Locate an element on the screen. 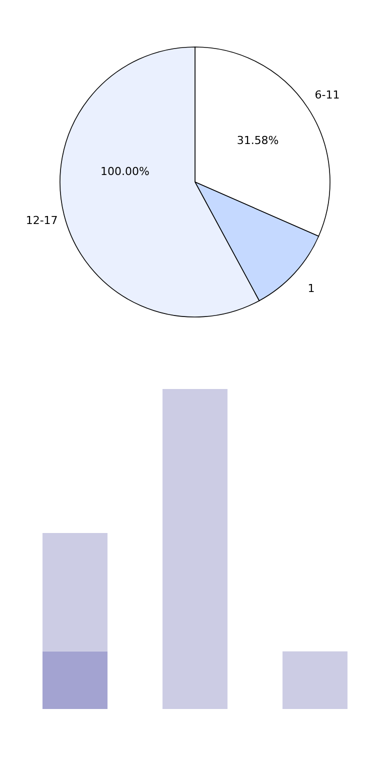 The height and width of the screenshot is (780, 390). slice-label: 1 is located at coordinates (311, 289).